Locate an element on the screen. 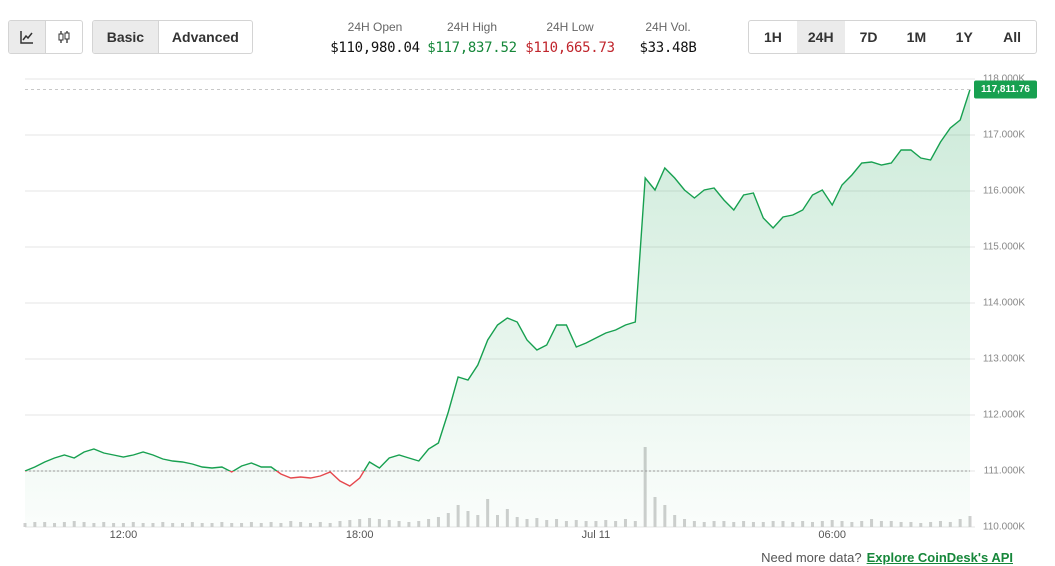 This screenshot has width=1055, height=566. api-link: Explore CoinDesk's API is located at coordinates (939, 557).